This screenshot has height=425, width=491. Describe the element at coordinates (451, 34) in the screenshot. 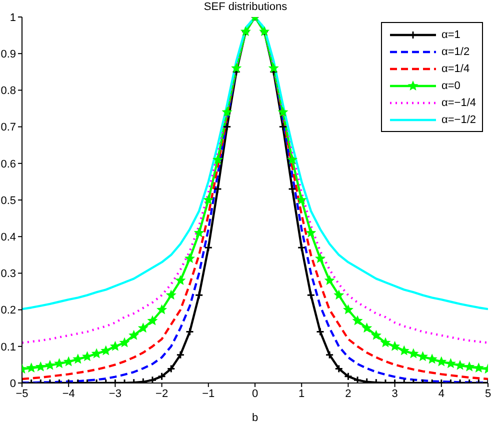

I see `legend-label: α=1` at that location.